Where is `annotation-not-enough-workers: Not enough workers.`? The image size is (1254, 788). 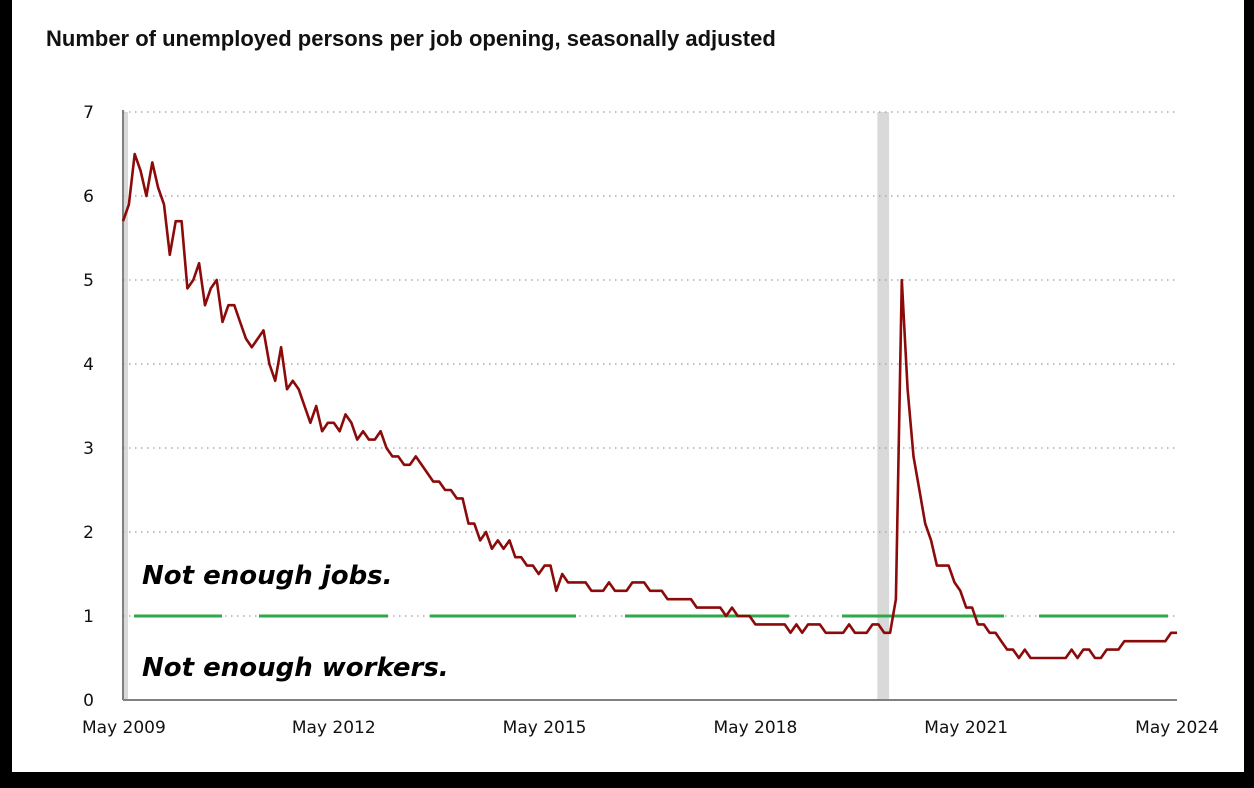 annotation-not-enough-workers: Not enough workers. is located at coordinates (295, 668).